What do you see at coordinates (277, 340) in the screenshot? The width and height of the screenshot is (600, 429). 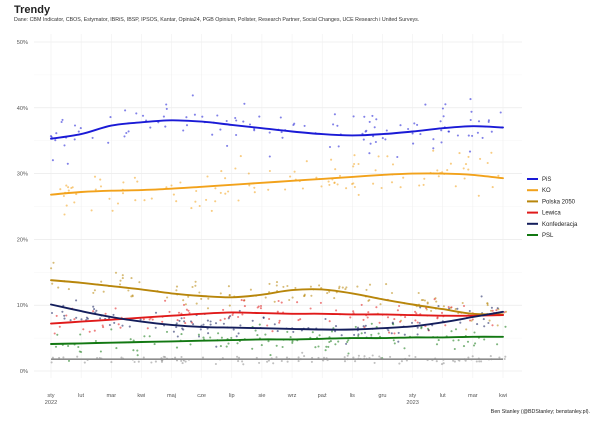 I see `trend-line-psl` at bounding box center [277, 340].